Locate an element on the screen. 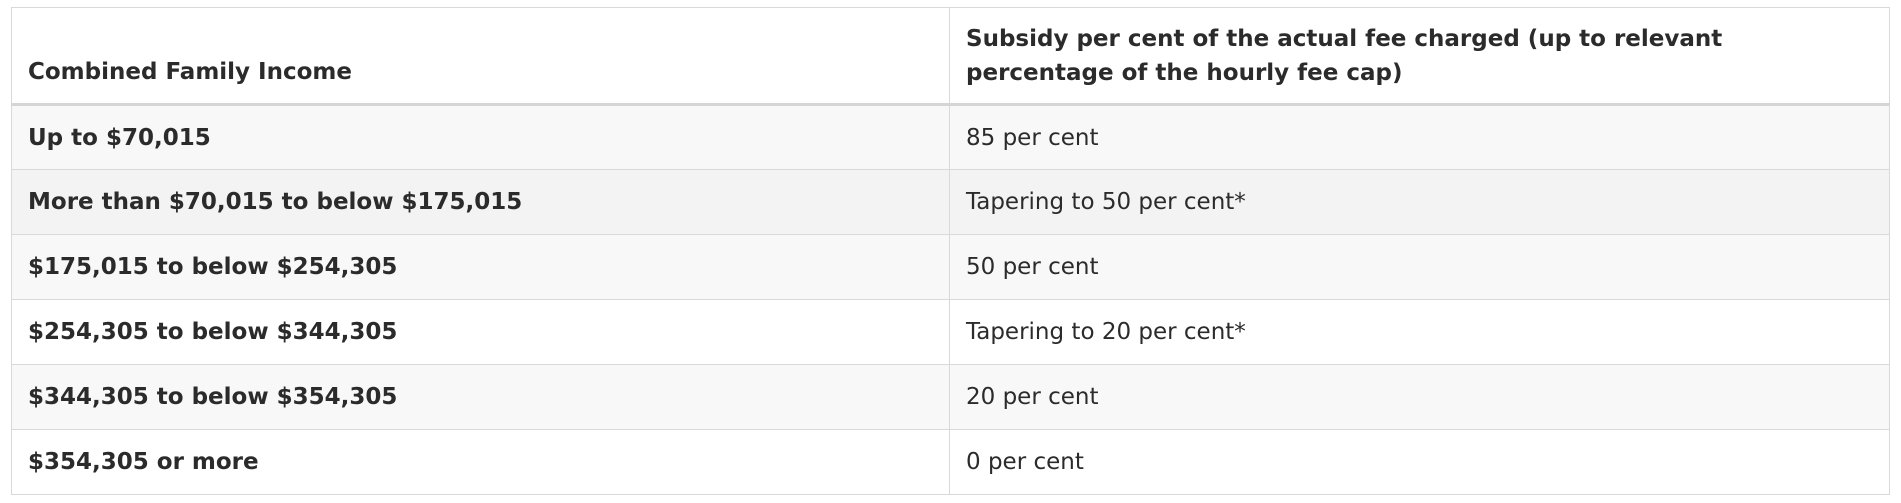 The image size is (1901, 503). table-row: $344,305 to below $354,305 20 per cent is located at coordinates (950, 397).